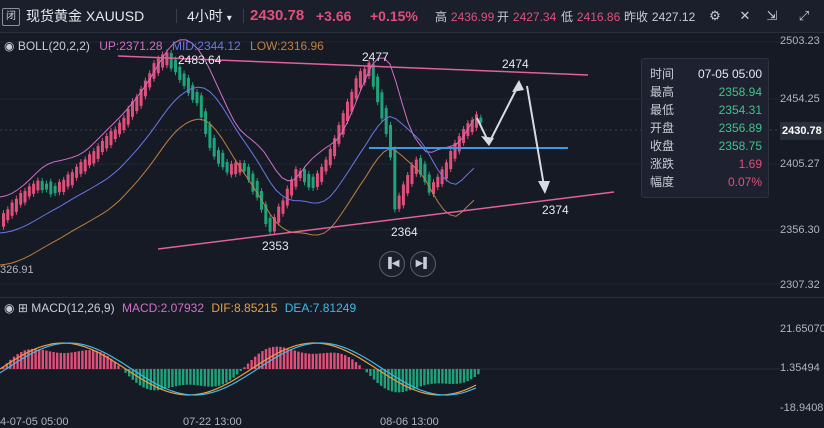 The image size is (824, 428). What do you see at coordinates (23, 308) in the screenshot?
I see `add-indicator-icon: ⊞` at bounding box center [23, 308].